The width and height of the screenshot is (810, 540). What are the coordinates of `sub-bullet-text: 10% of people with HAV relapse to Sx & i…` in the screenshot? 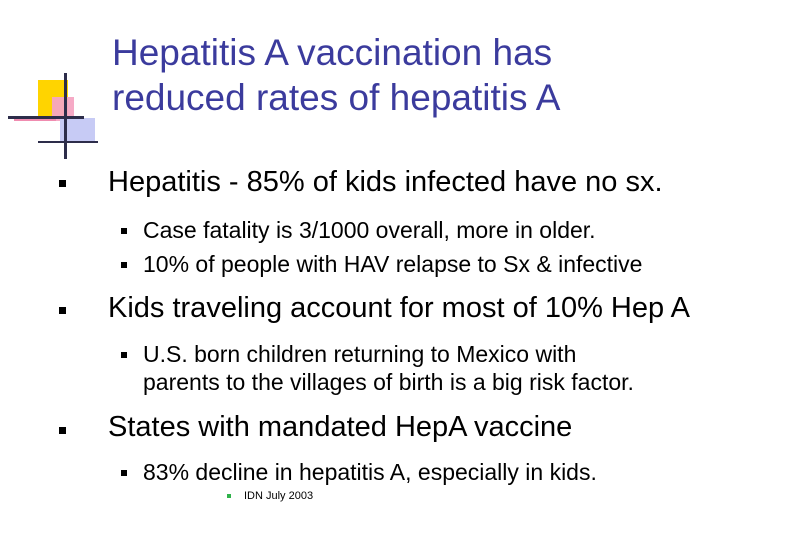 It's located at (393, 264).